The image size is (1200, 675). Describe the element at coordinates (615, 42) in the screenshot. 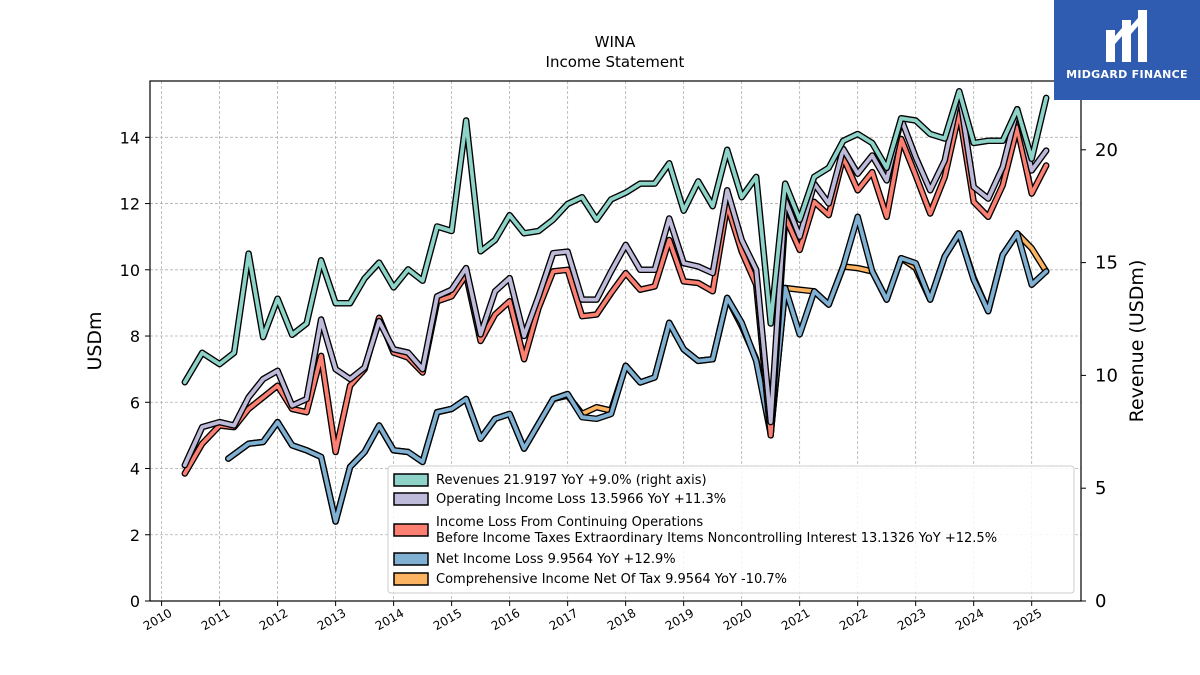

I see `chart-title: WINA` at that location.